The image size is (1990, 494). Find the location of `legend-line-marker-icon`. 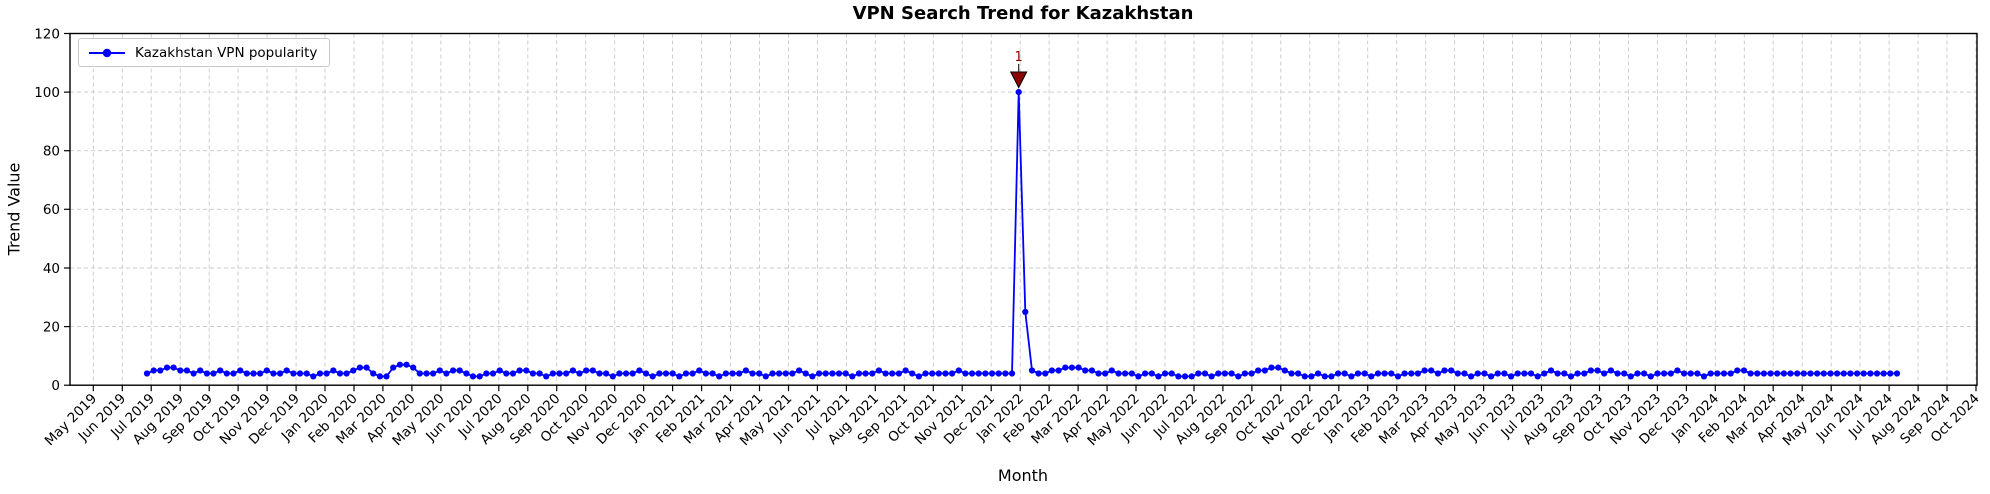

legend-line-marker-icon is located at coordinates (107, 53).